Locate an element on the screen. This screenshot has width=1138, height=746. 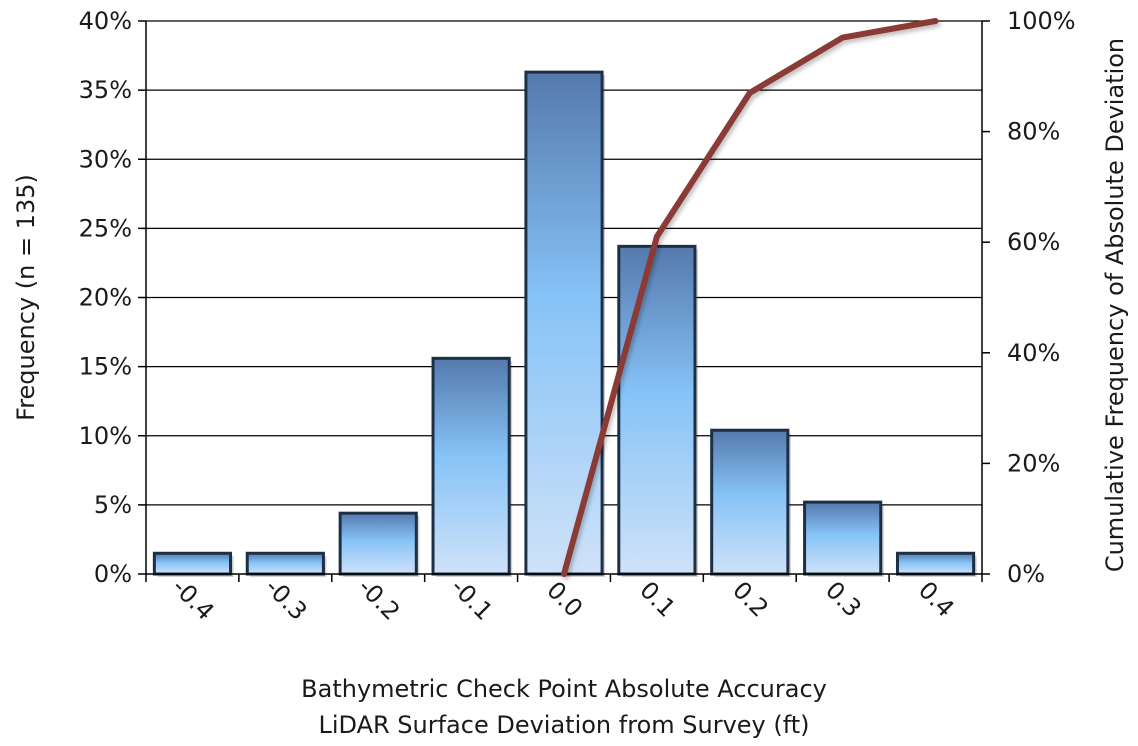
x-tick-label: 0.3 is located at coordinates (843, 599).